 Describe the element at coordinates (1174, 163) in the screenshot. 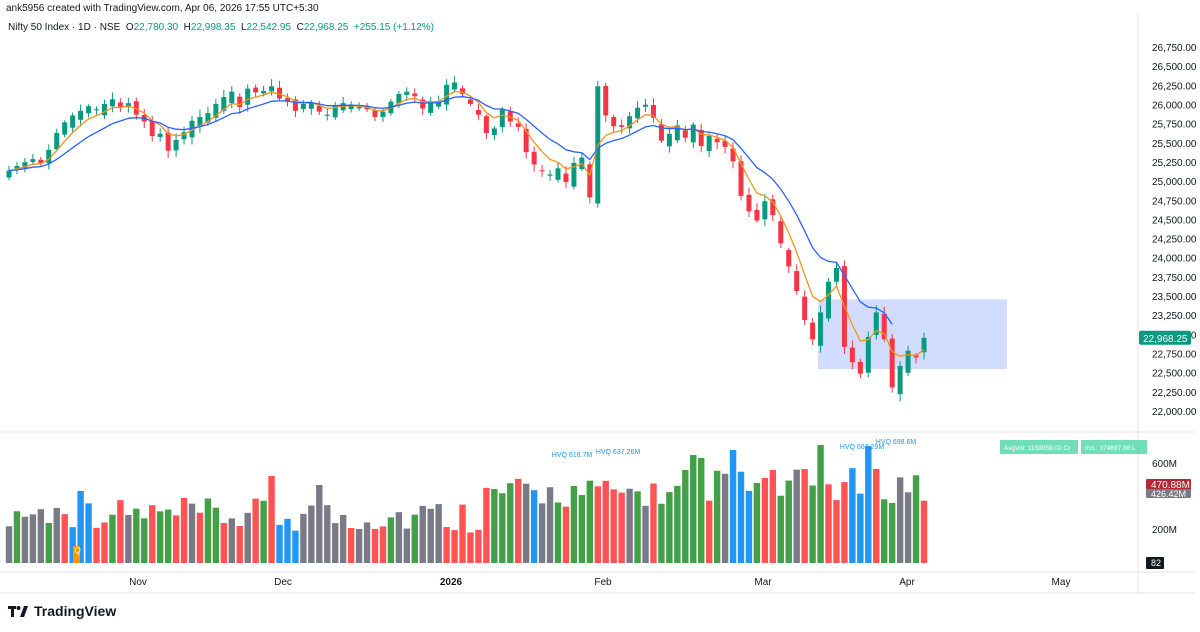

I see `price-tick-label: 25,250.00` at that location.